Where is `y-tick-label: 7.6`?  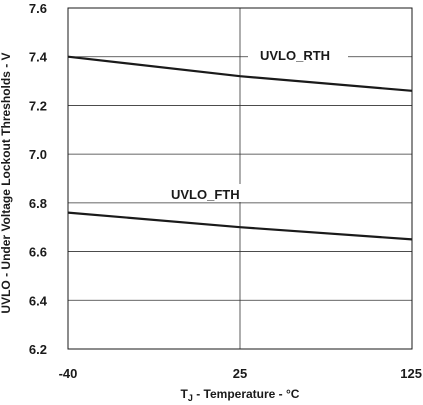 y-tick-label: 7.6 is located at coordinates (38, 8).